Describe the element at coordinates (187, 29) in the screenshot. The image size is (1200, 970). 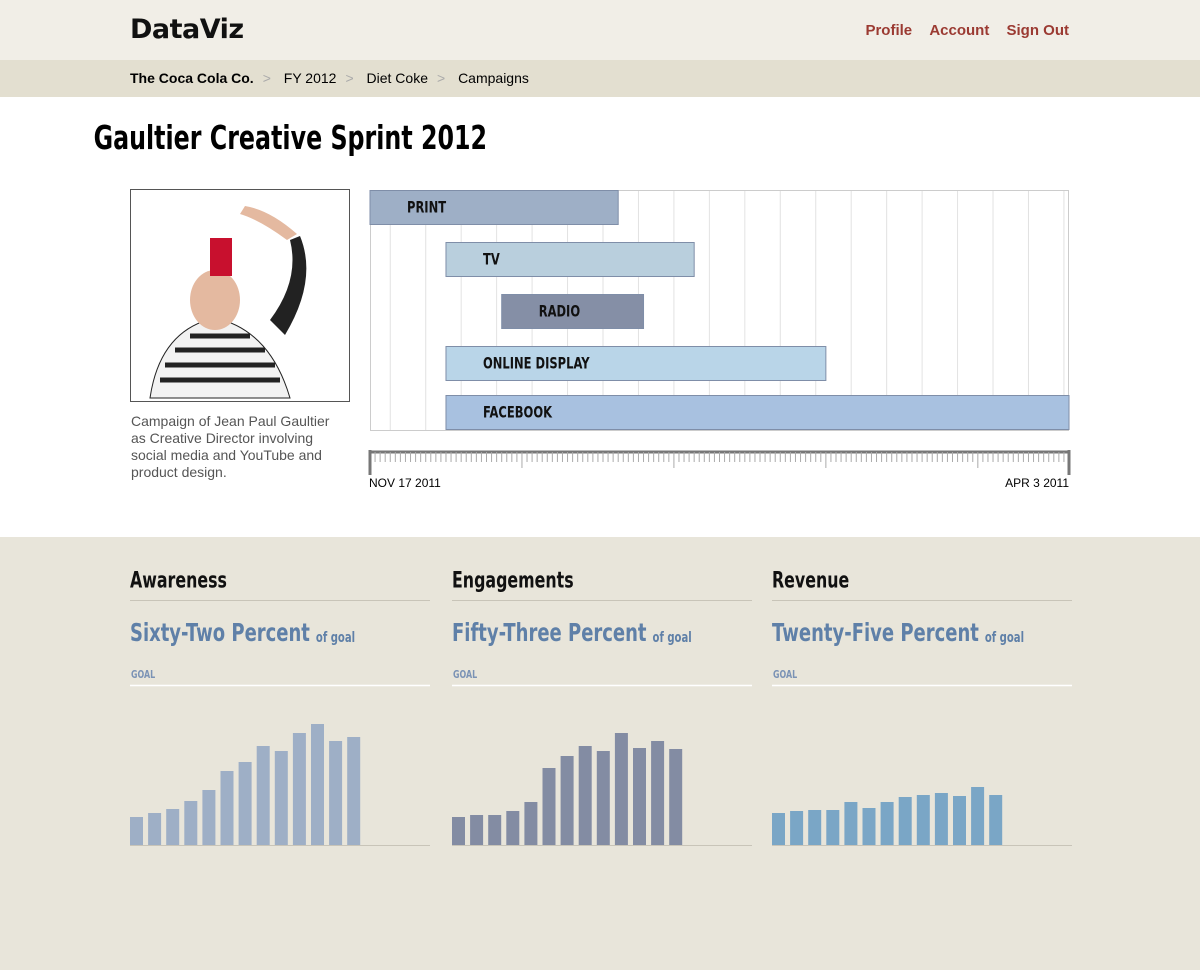
I see `logo: DataViz` at that location.